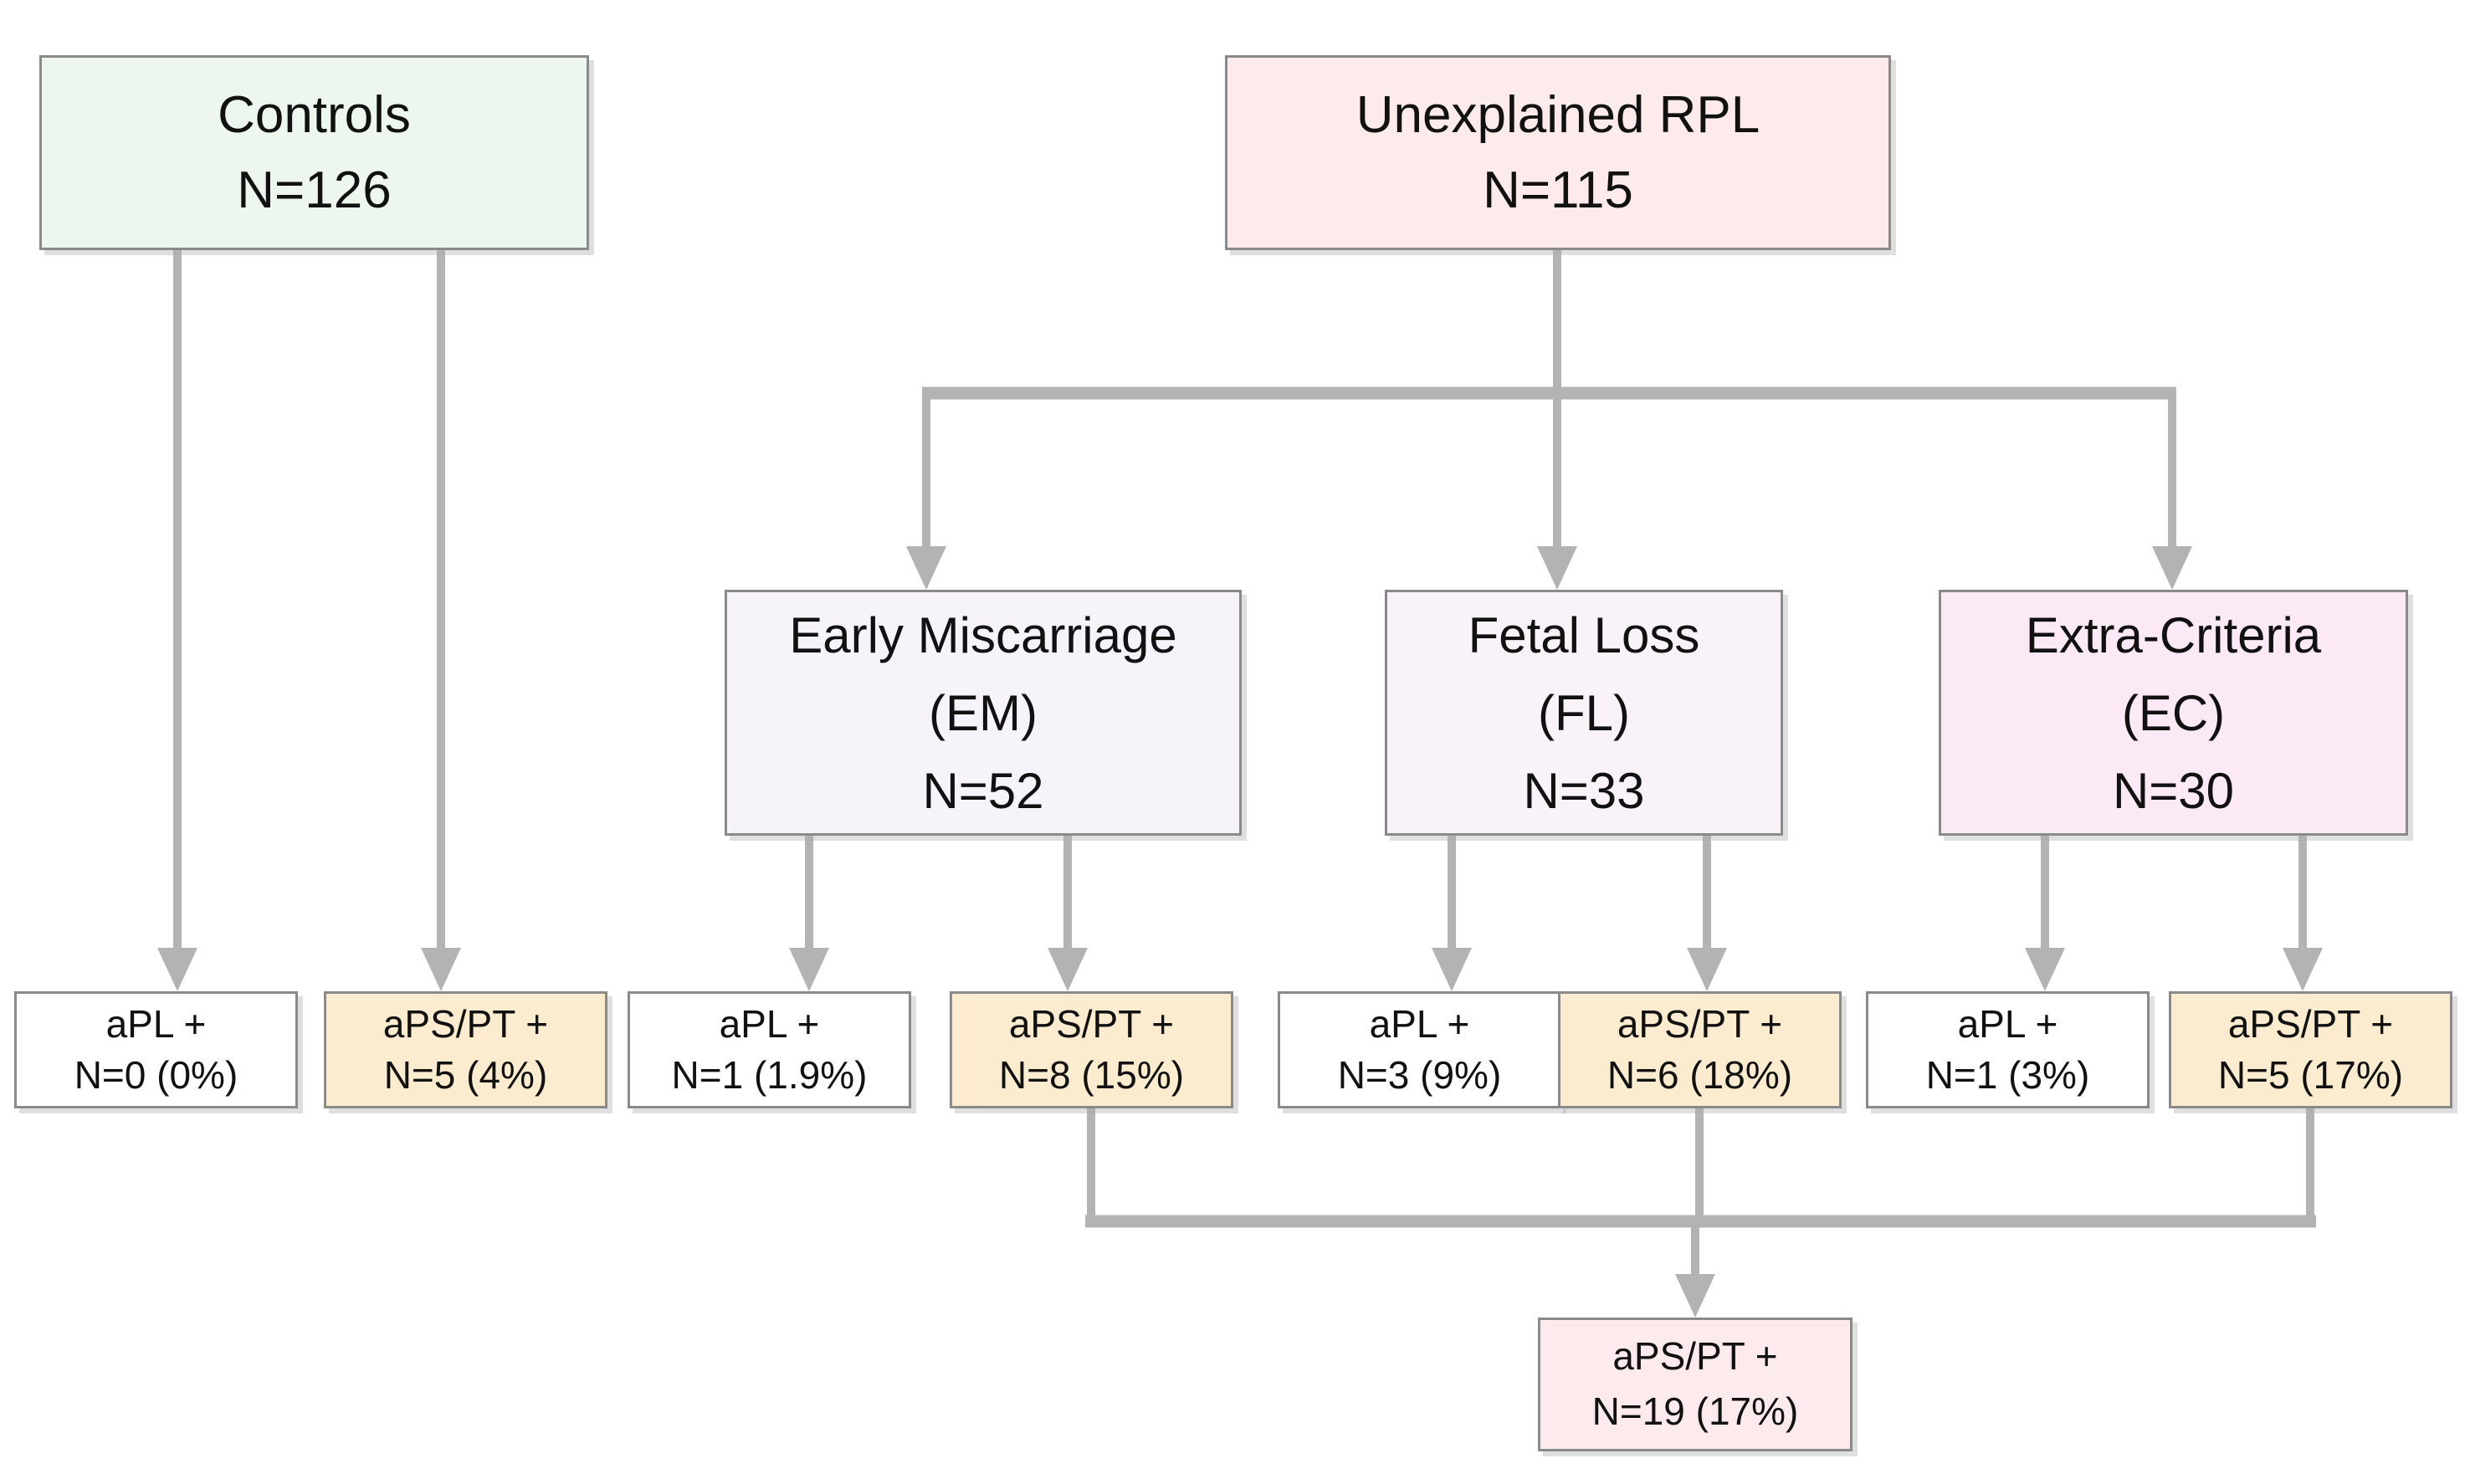 This screenshot has width=2470, height=1484. Describe the element at coordinates (1558, 152) in the screenshot. I see `unexplained-rpl-box: Unexplained RPL N=115` at that location.